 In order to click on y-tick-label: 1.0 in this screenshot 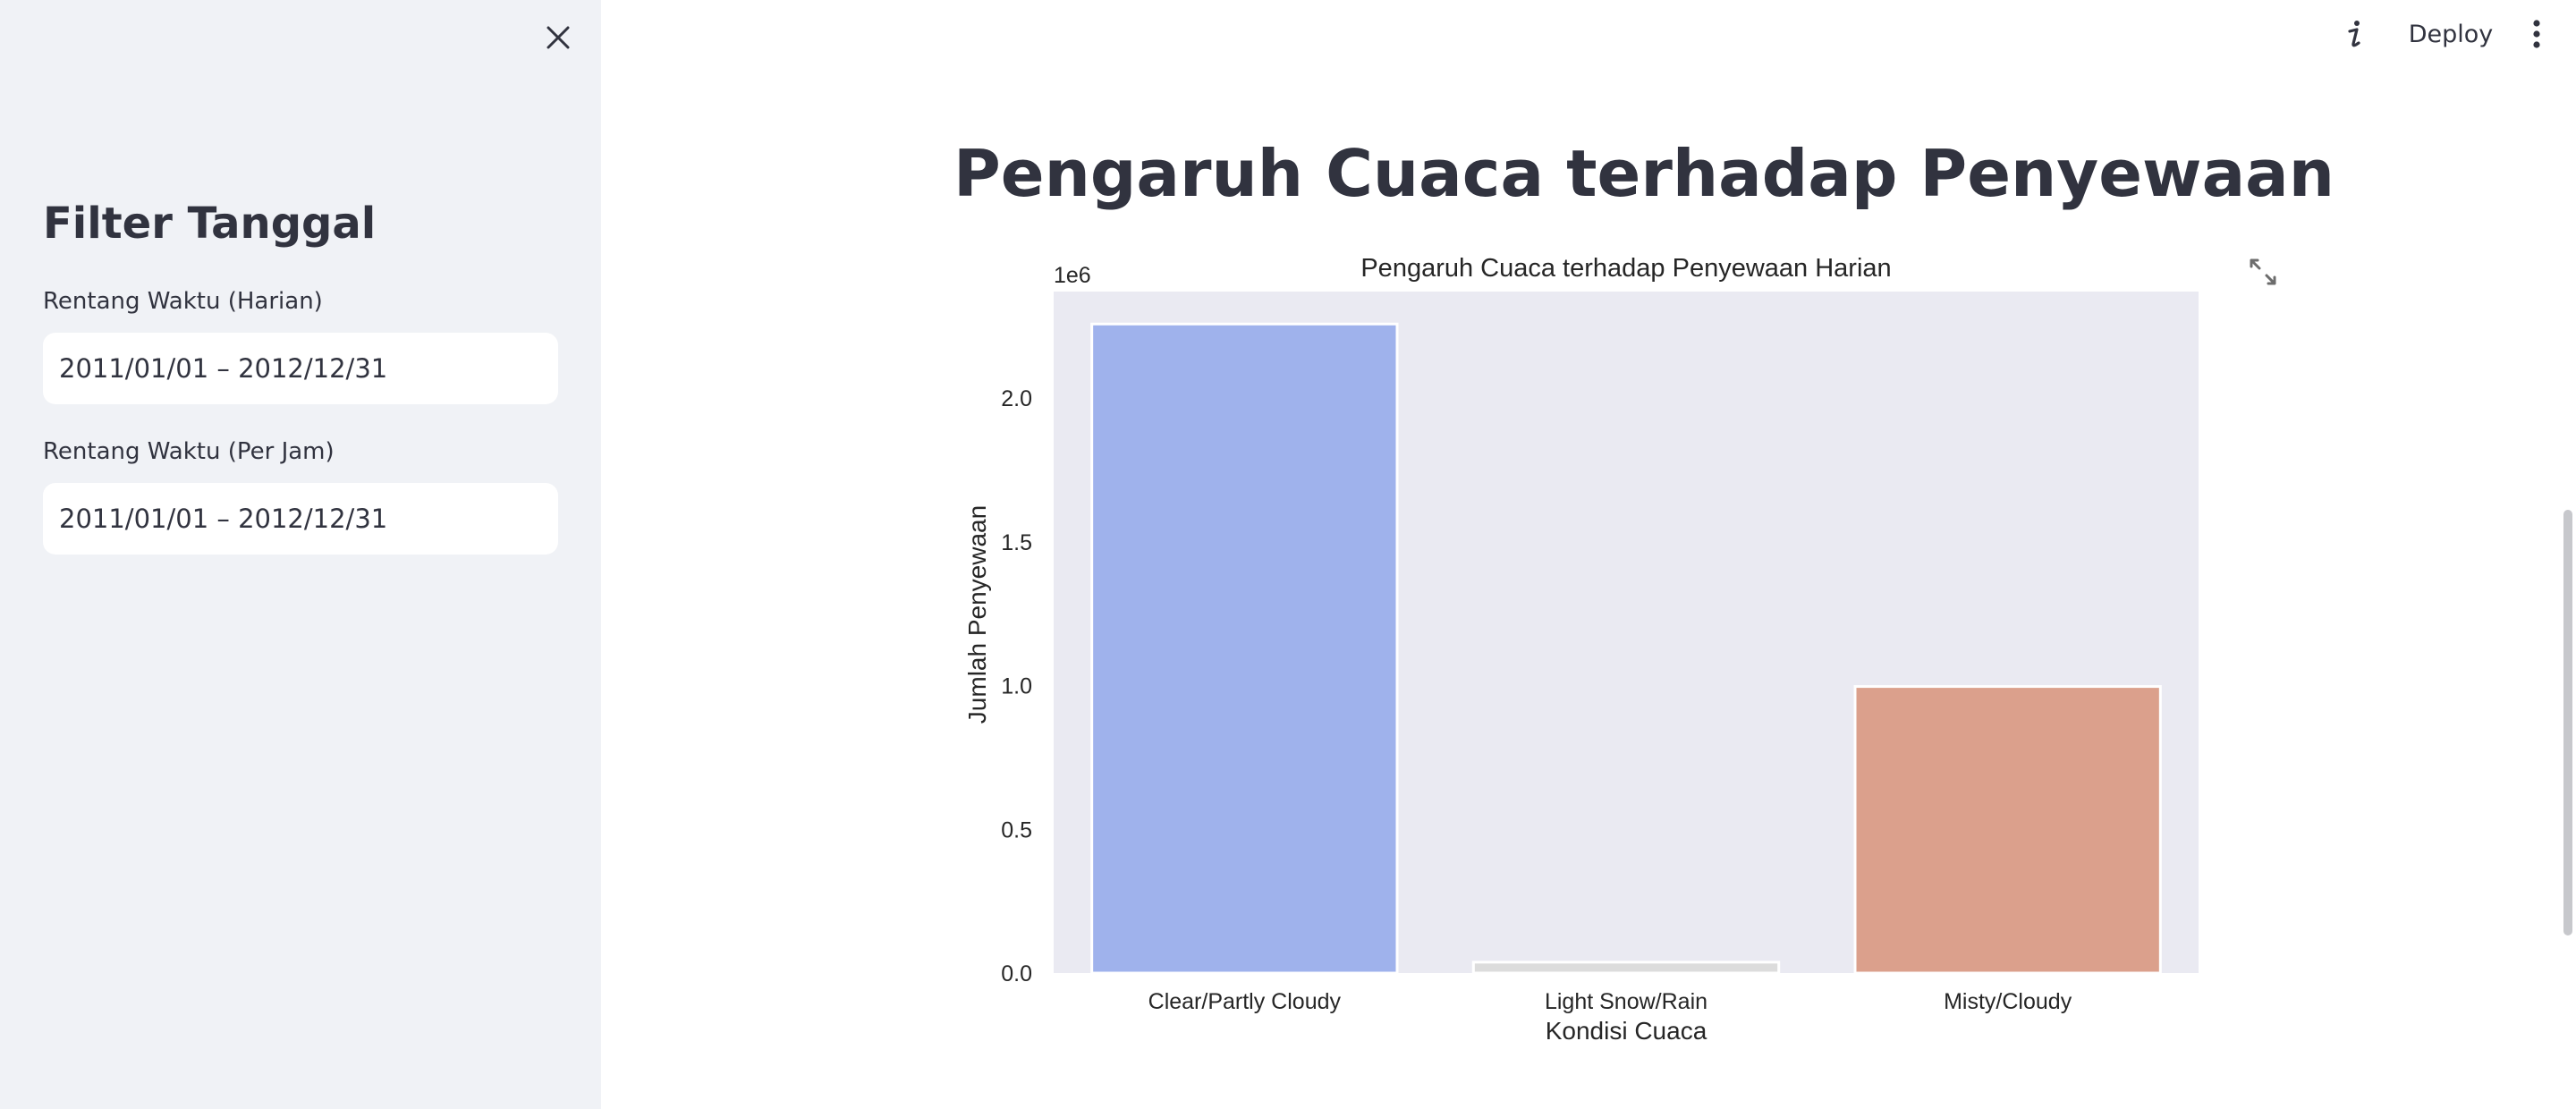, I will do `click(1016, 687)`.